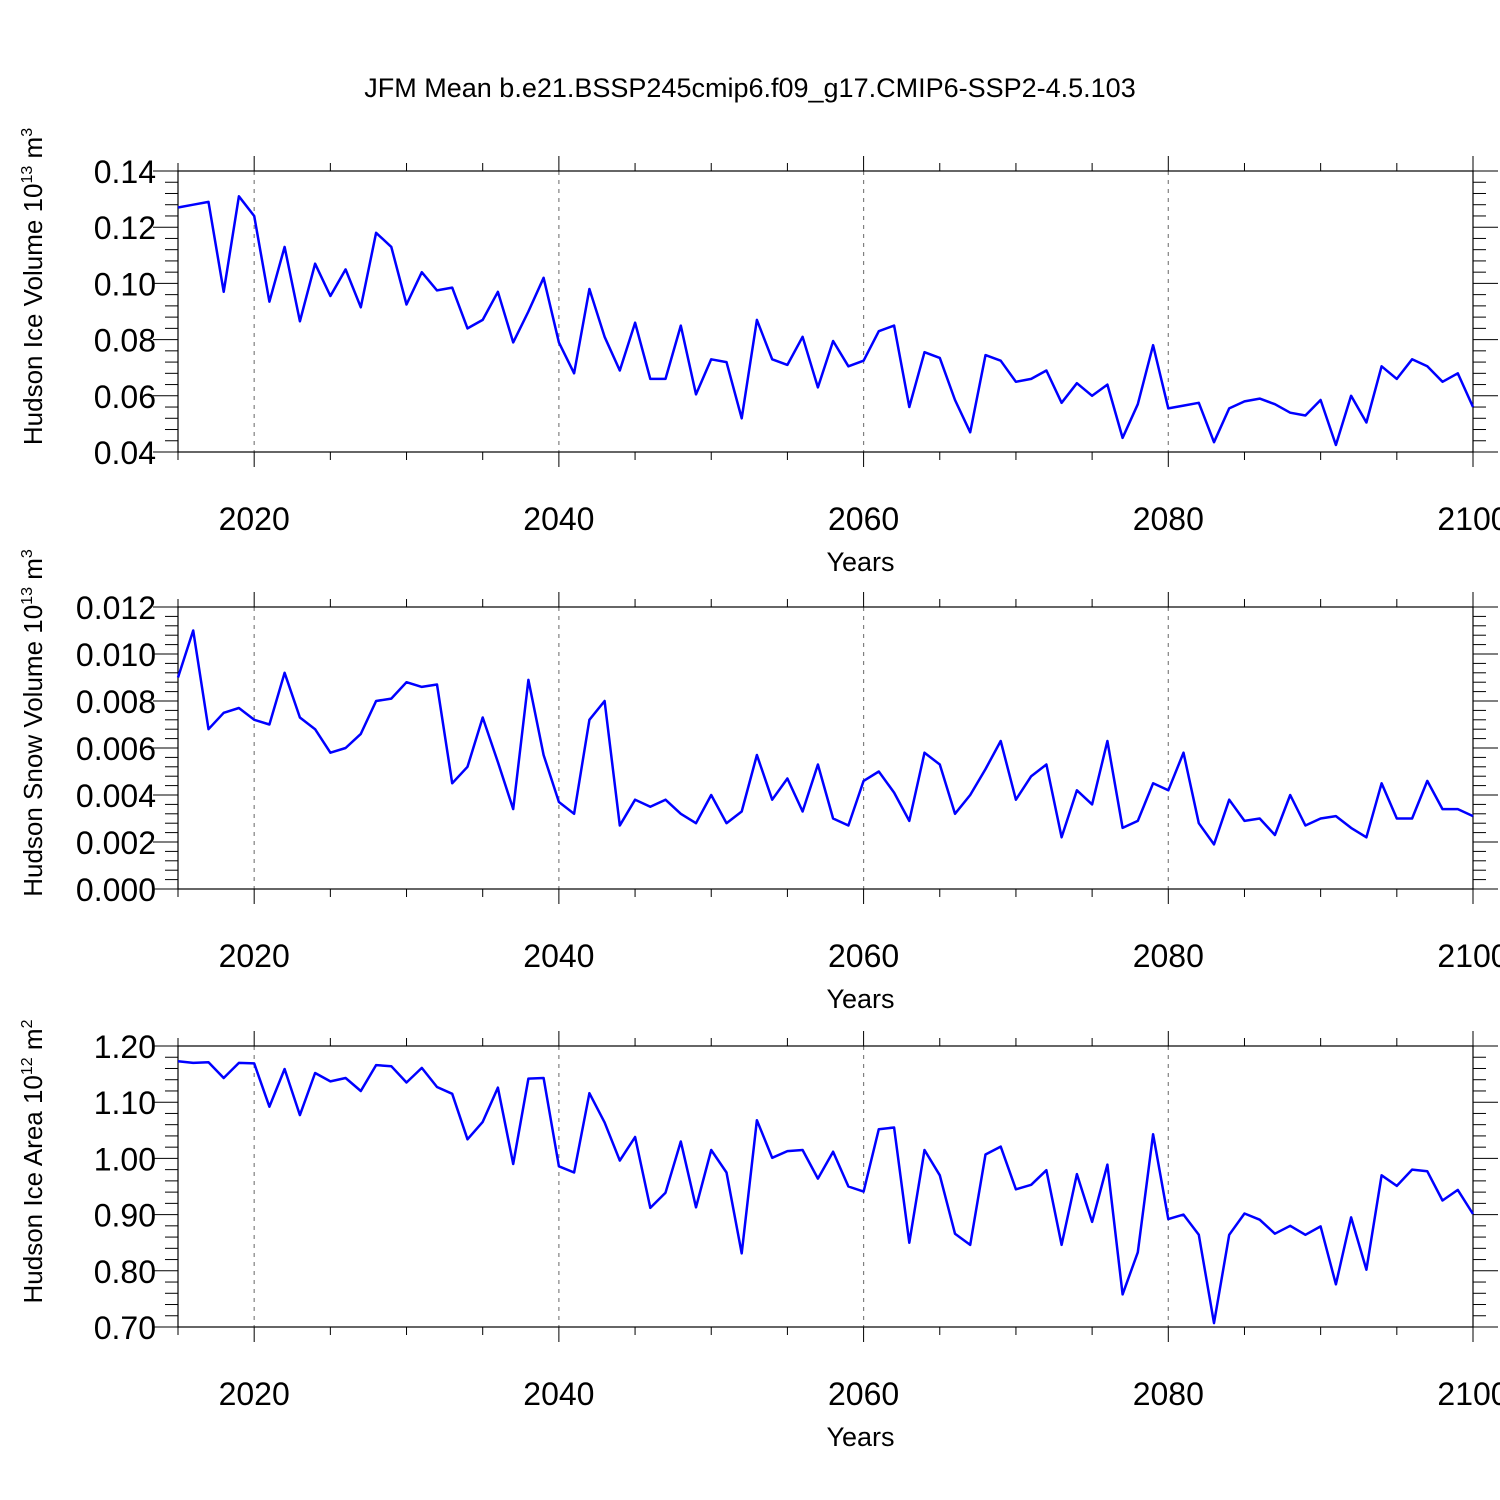 This screenshot has height=1500, width=1500. Describe the element at coordinates (125, 284) in the screenshot. I see `y-tick-label: 0.10` at that location.